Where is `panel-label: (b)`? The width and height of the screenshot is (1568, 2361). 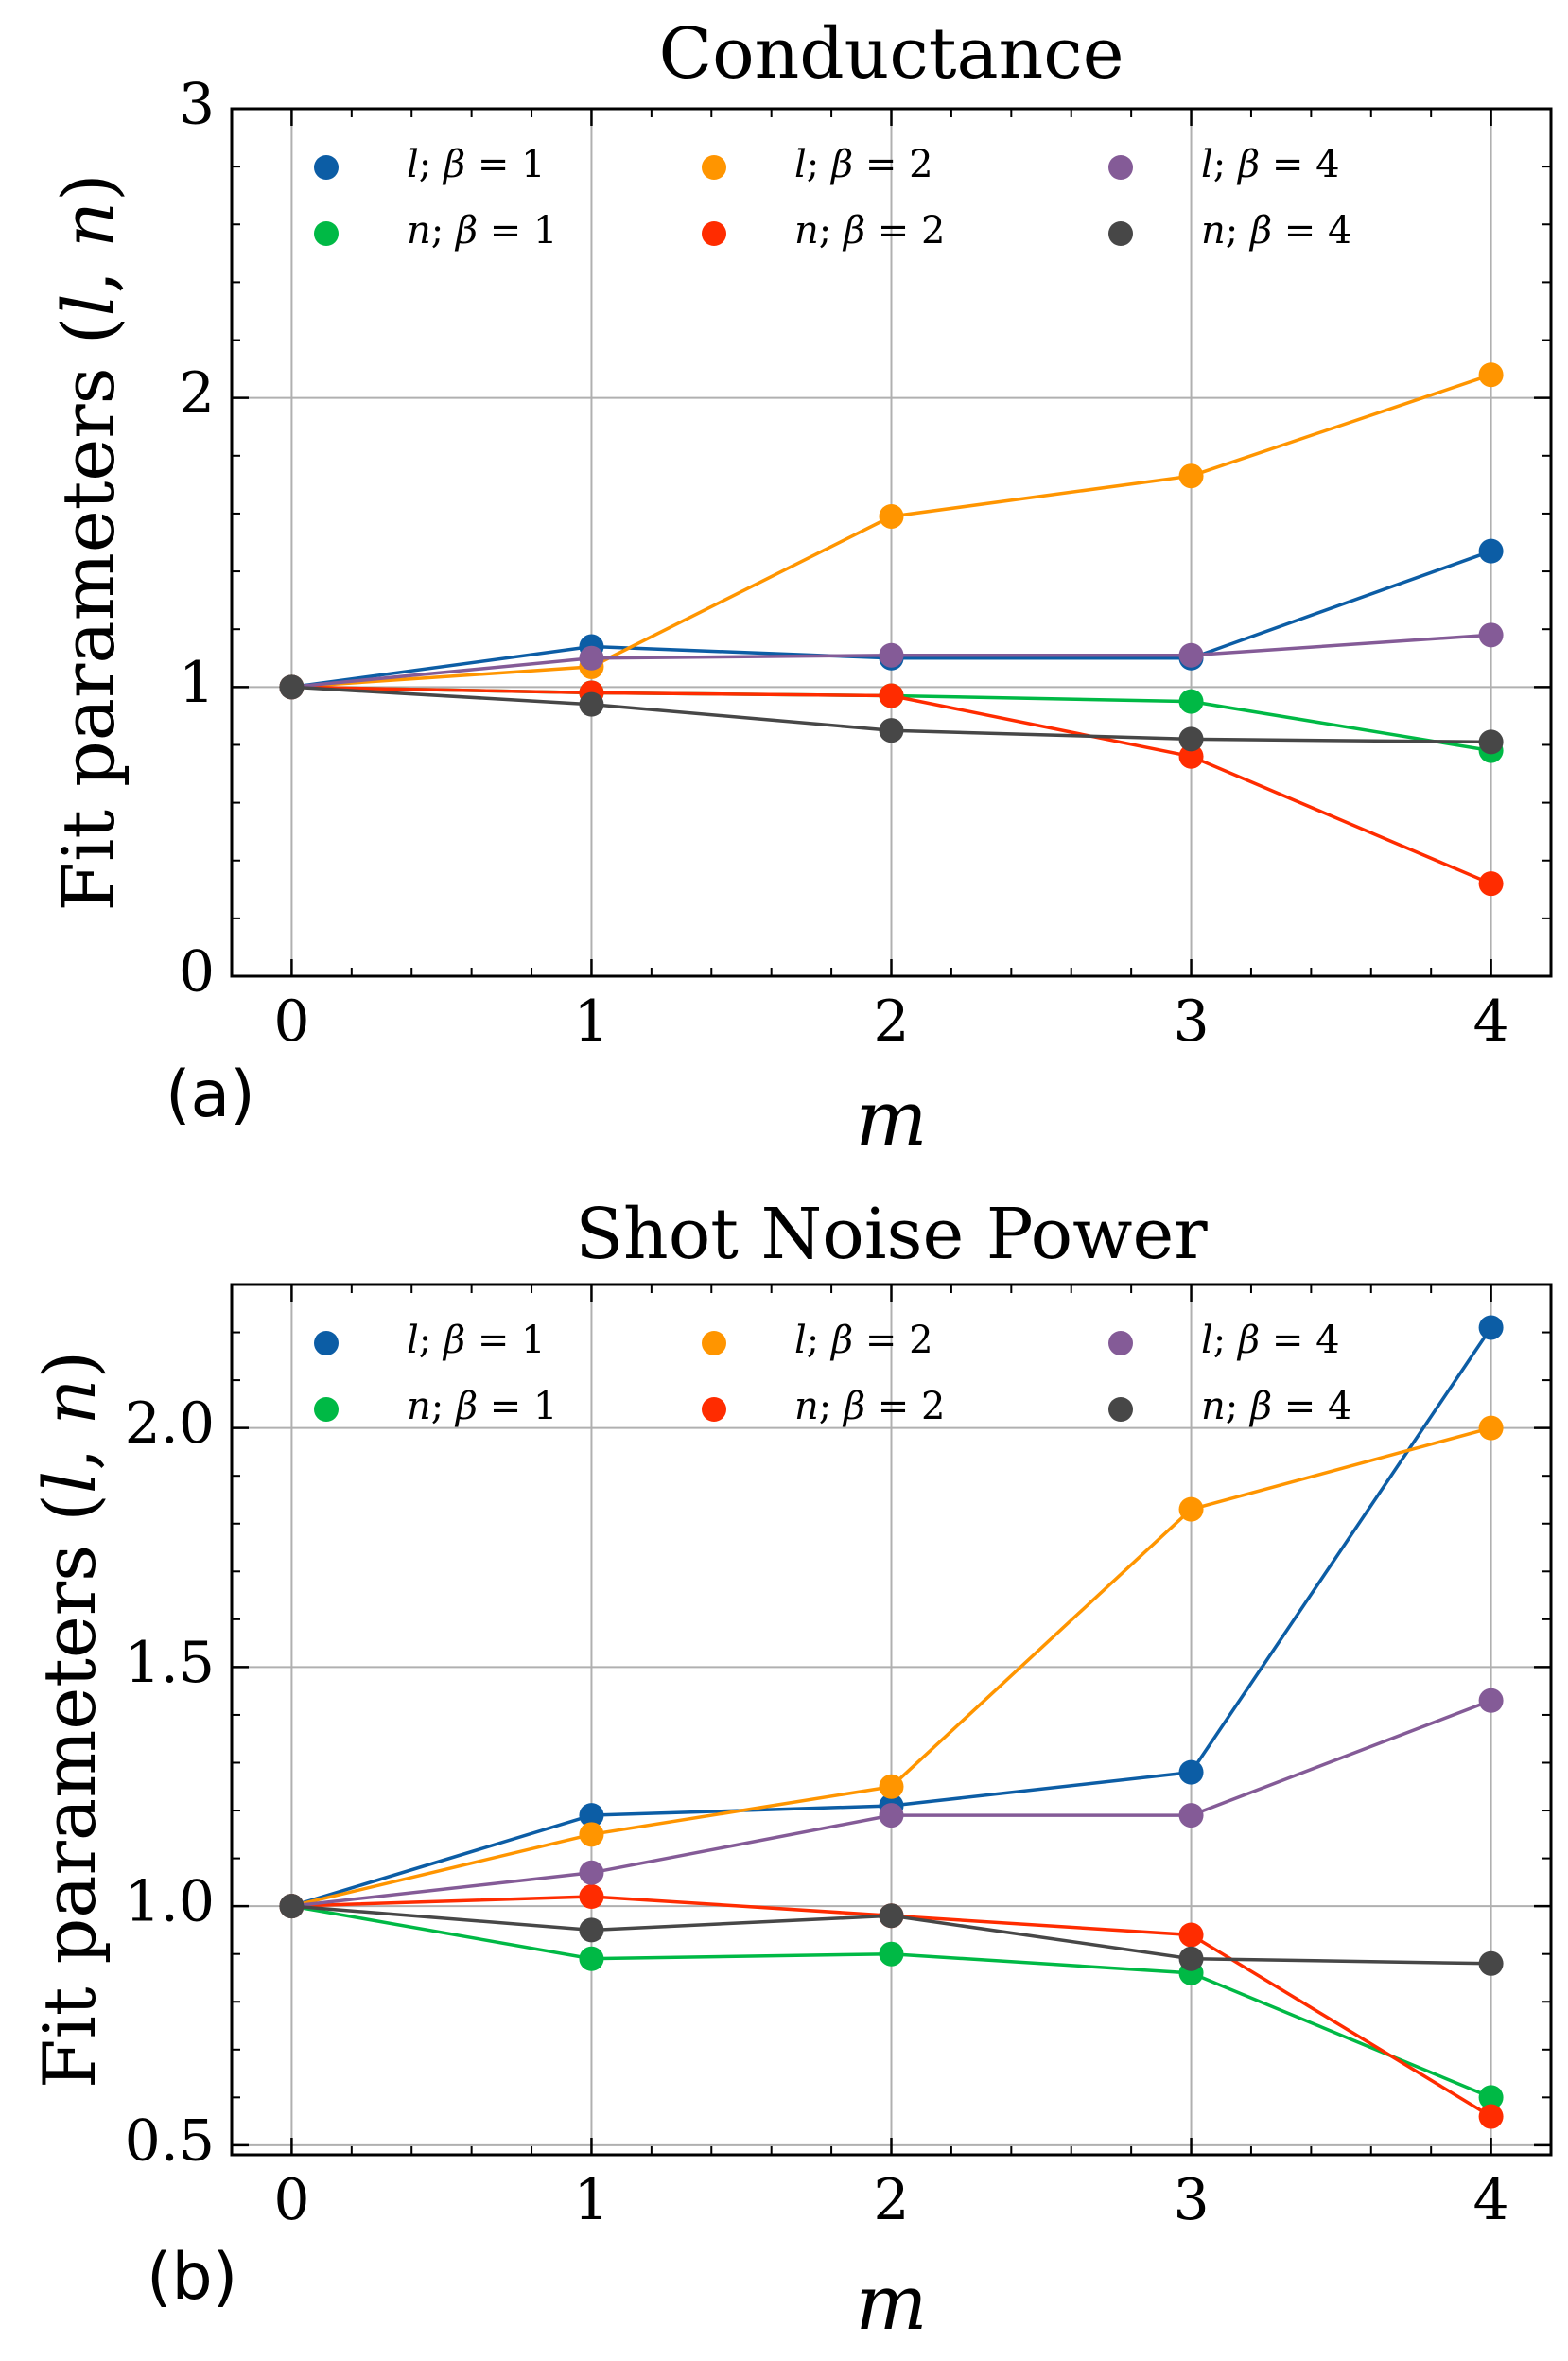
panel-label: (b) is located at coordinates (192, 2277).